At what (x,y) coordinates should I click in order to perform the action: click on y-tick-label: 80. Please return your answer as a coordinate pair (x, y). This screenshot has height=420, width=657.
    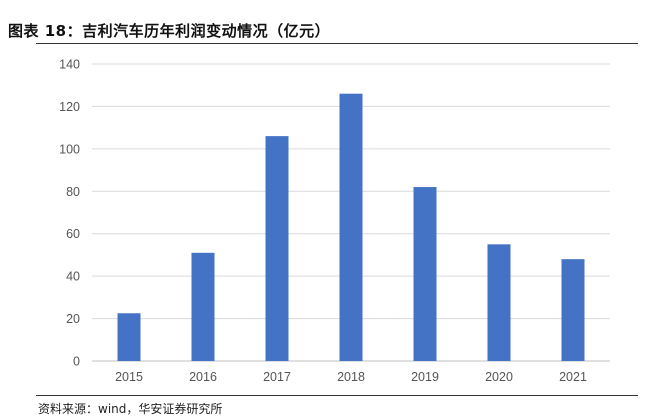
    Looking at the image, I should click on (73, 192).